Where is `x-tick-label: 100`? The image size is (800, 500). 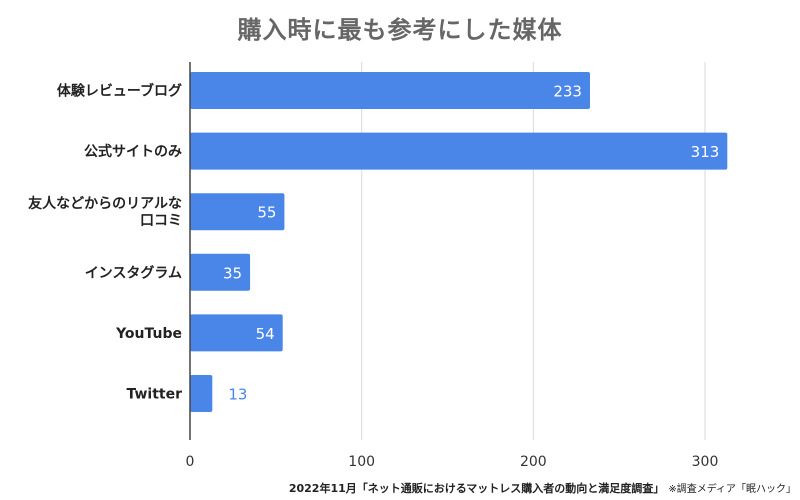 x-tick-label: 100 is located at coordinates (361, 462).